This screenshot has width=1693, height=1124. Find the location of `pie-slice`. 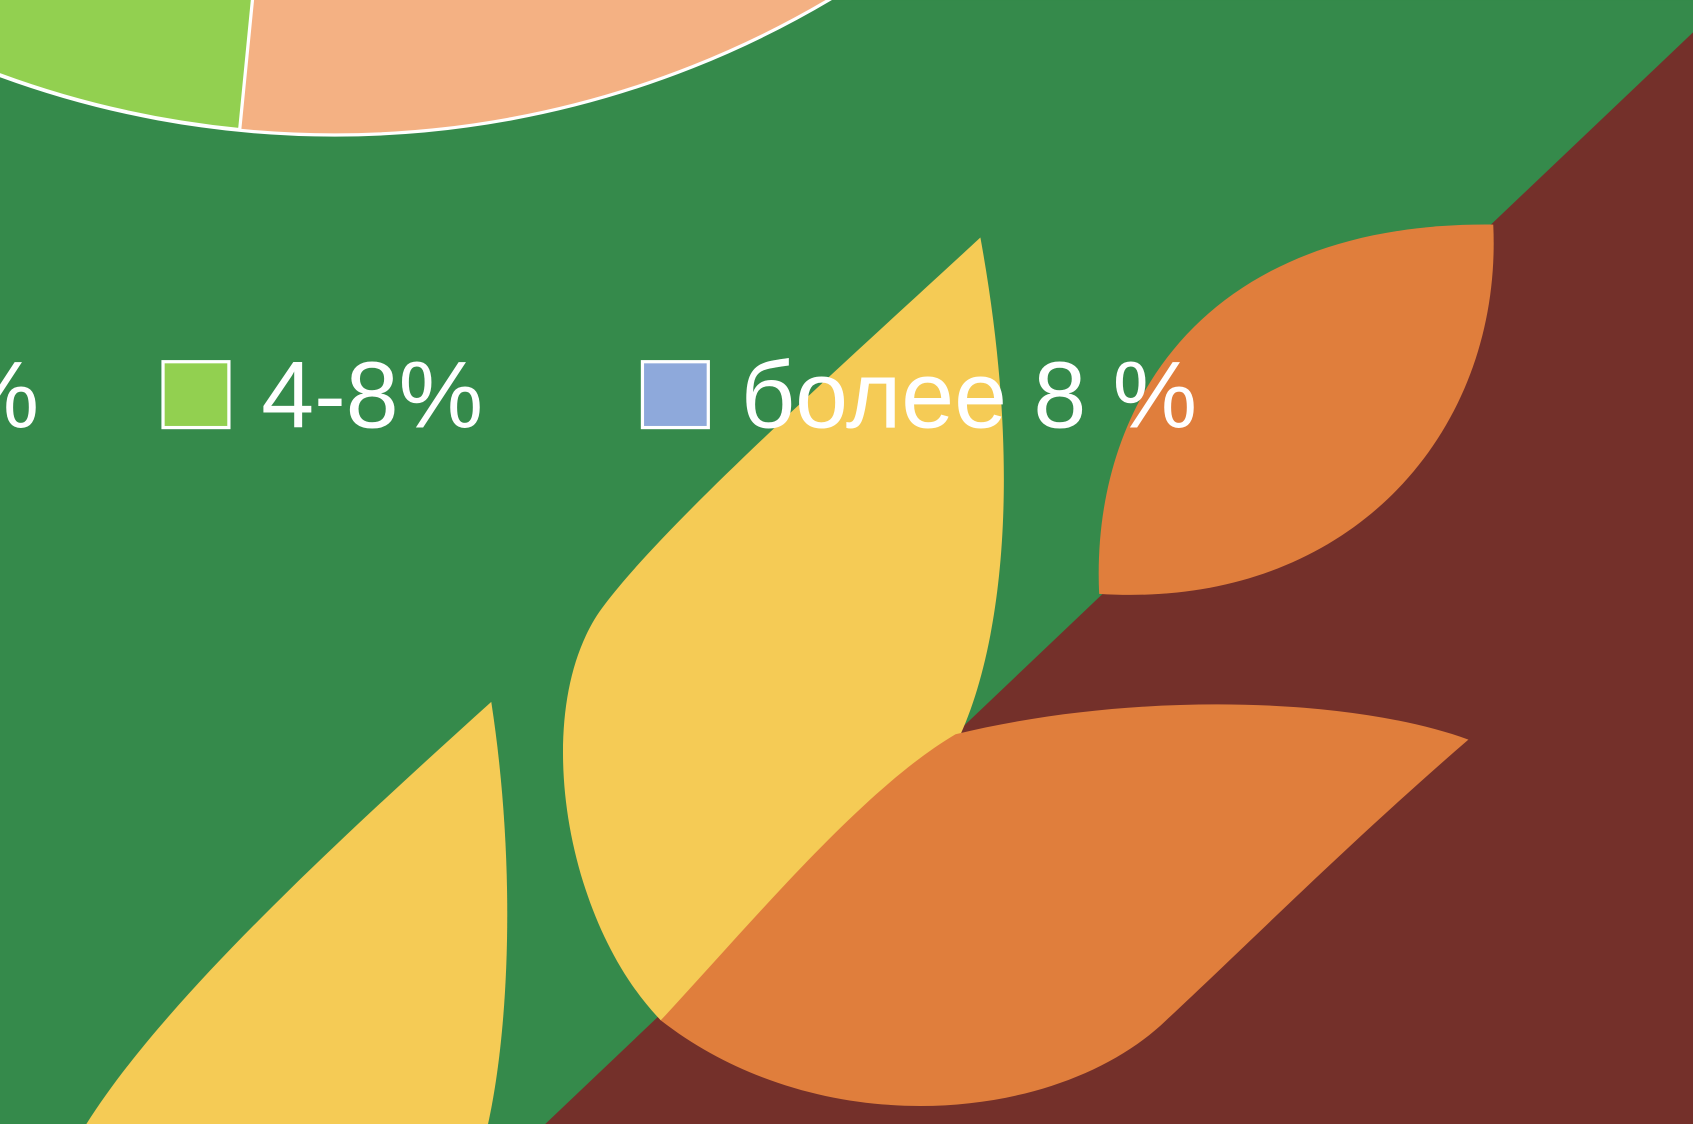

pie-slice is located at coordinates (127, 66).